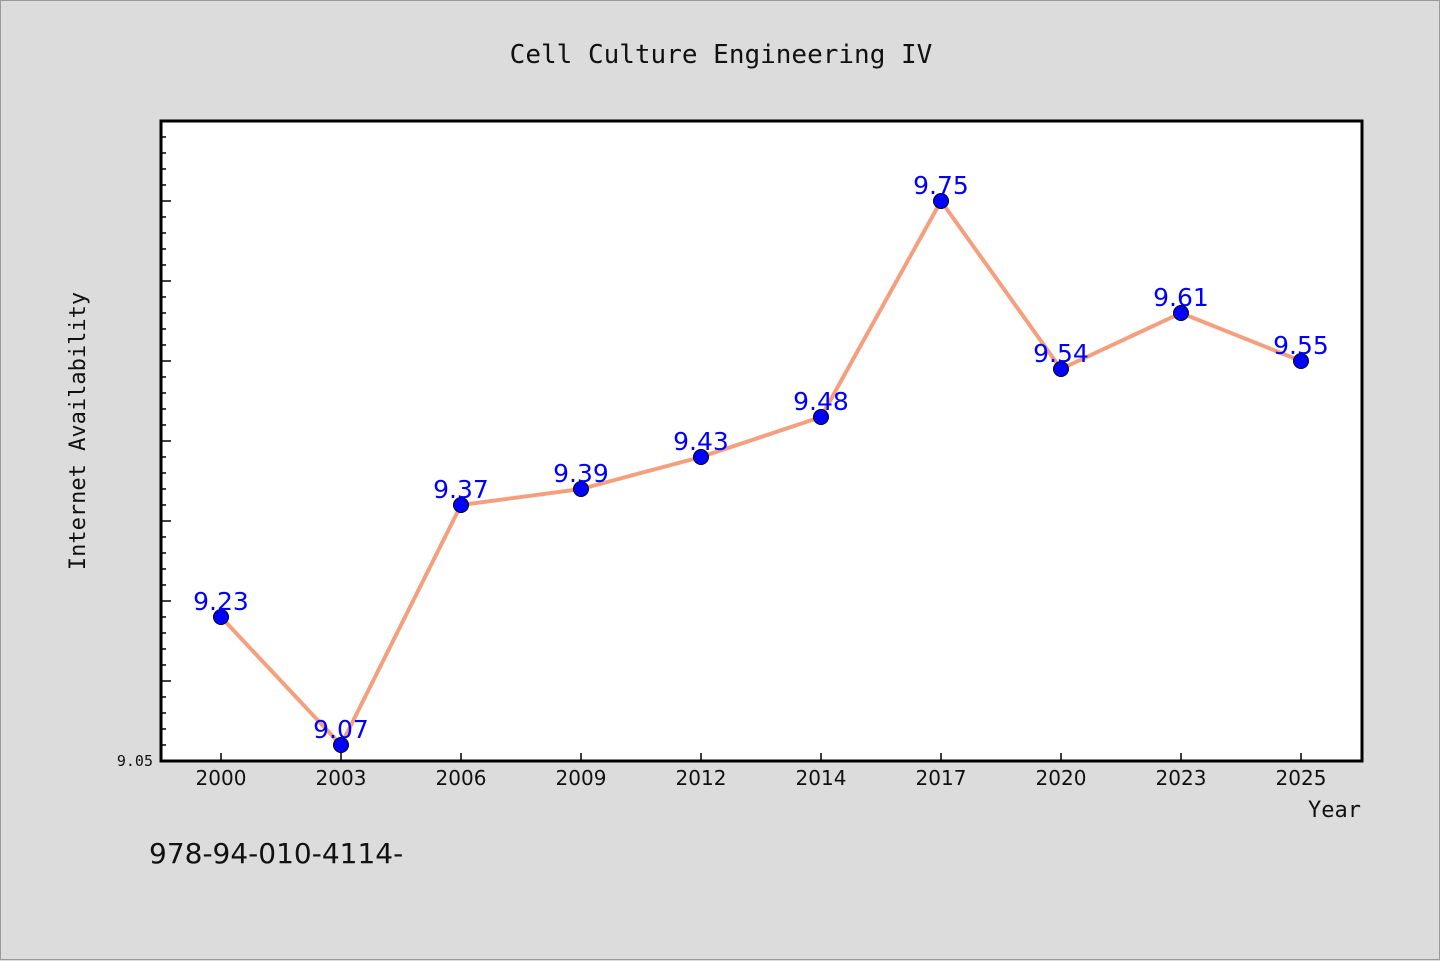 This screenshot has width=1440, height=961. I want to click on x-tick-label: 2023, so click(1181, 778).